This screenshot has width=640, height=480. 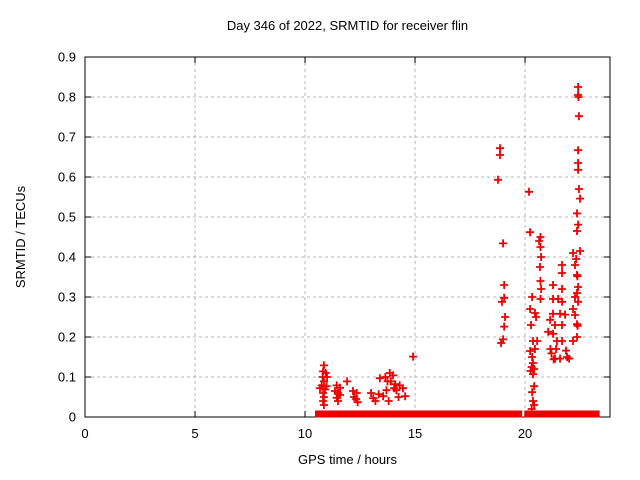 I want to click on y-tick-label: 0.4, so click(x=67, y=257).